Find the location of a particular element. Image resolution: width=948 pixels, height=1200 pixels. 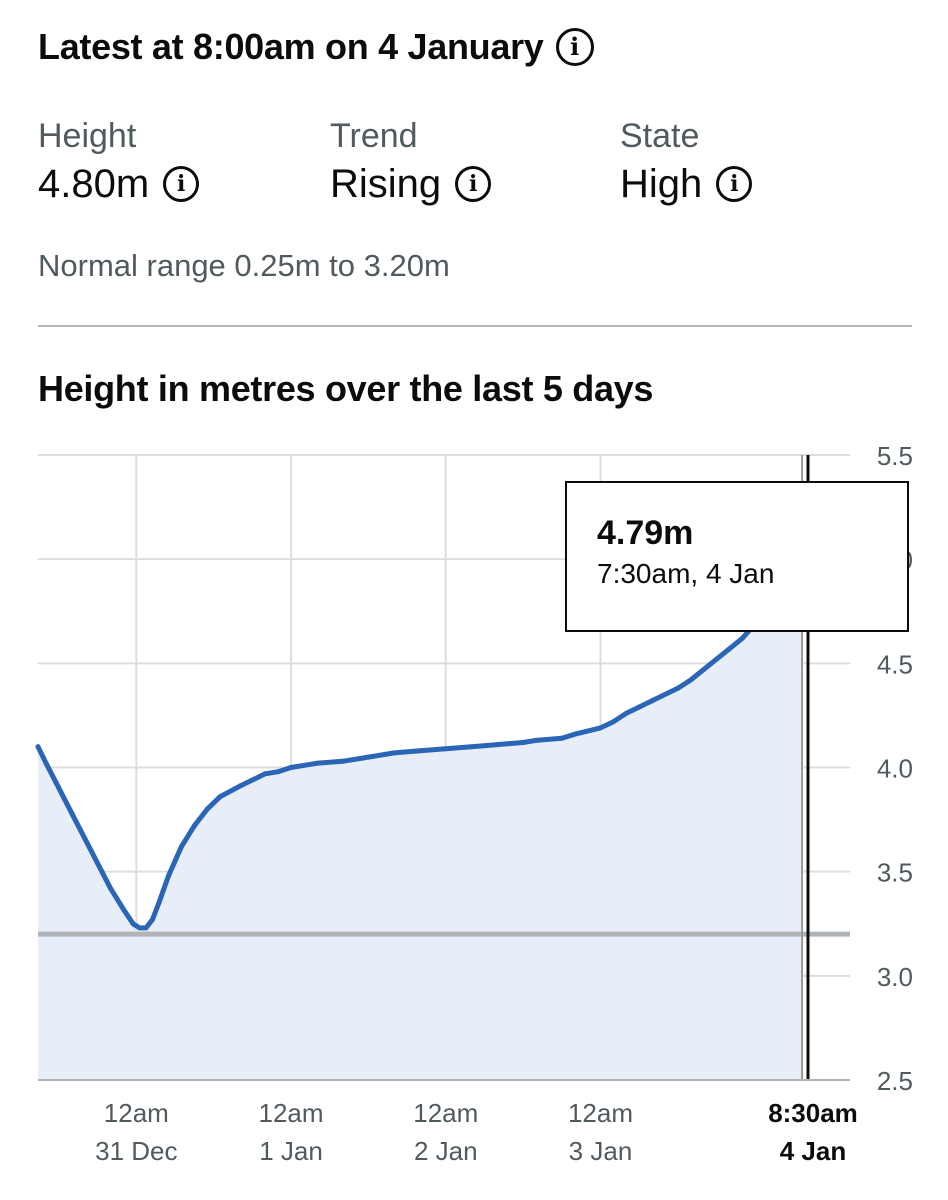

stat-trend: Trend Rising i is located at coordinates (411, 164).